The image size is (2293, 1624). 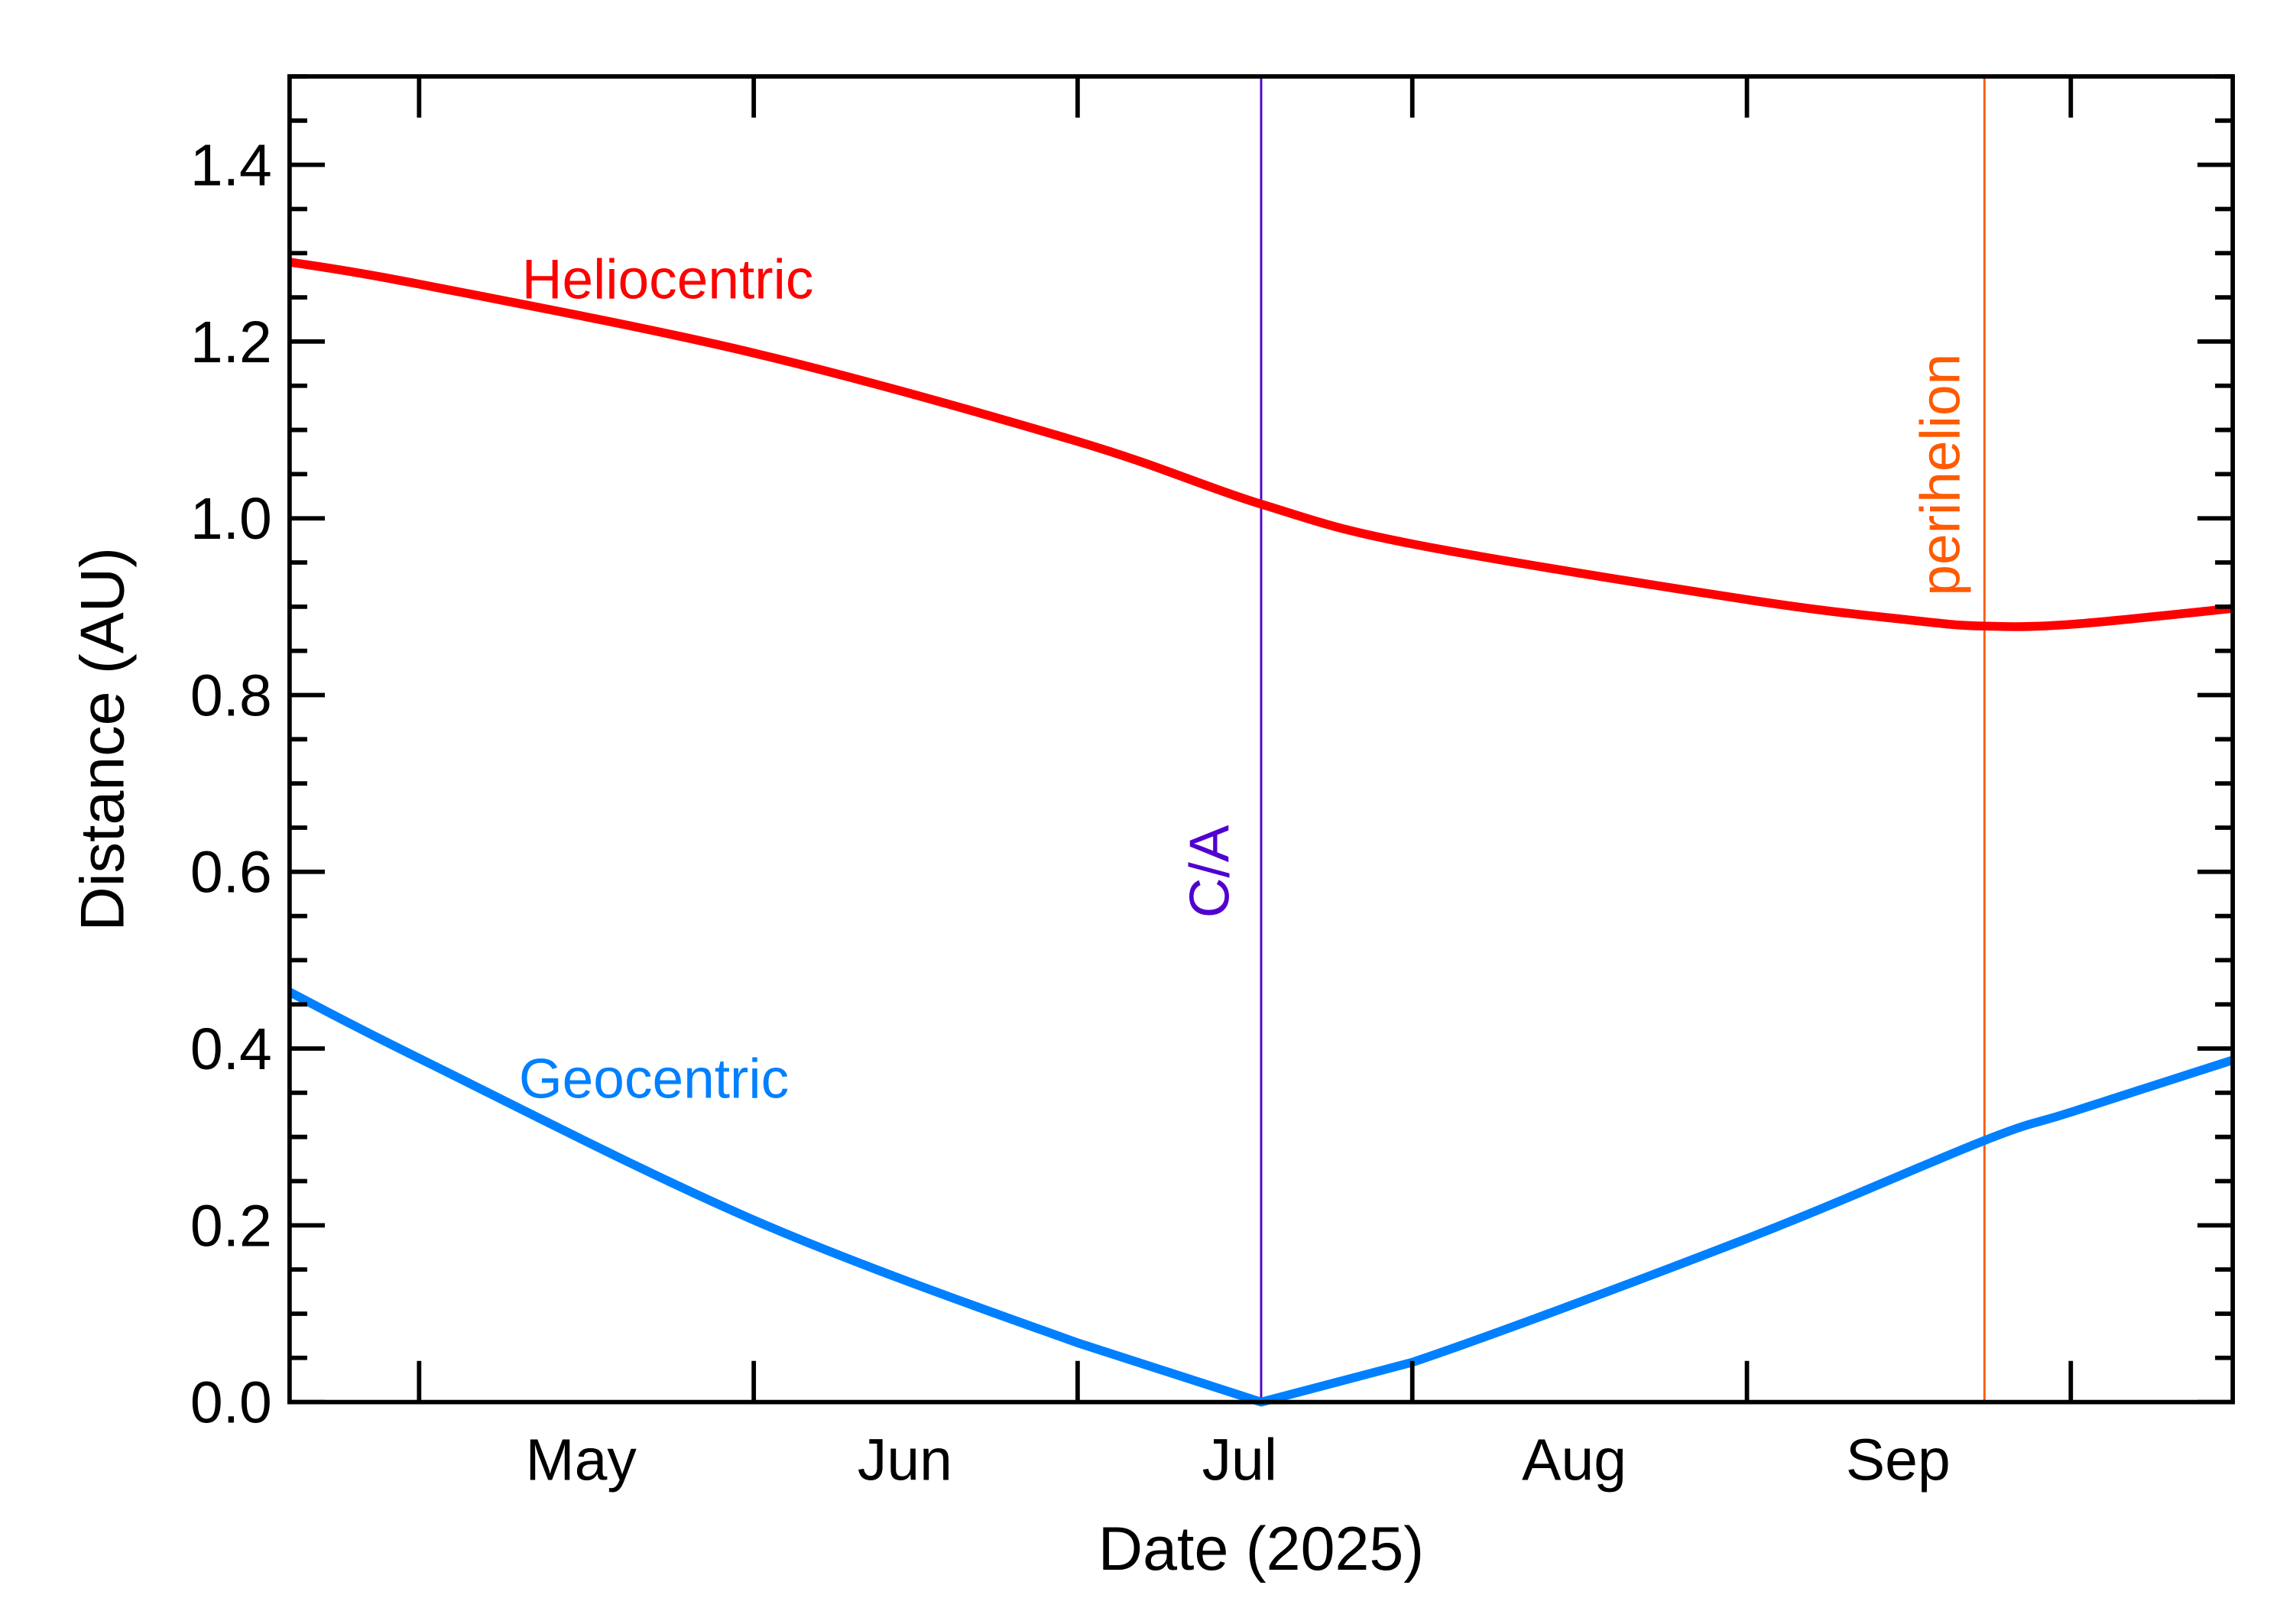 What do you see at coordinates (905, 1460) in the screenshot?
I see `x-tick-label: Jun` at bounding box center [905, 1460].